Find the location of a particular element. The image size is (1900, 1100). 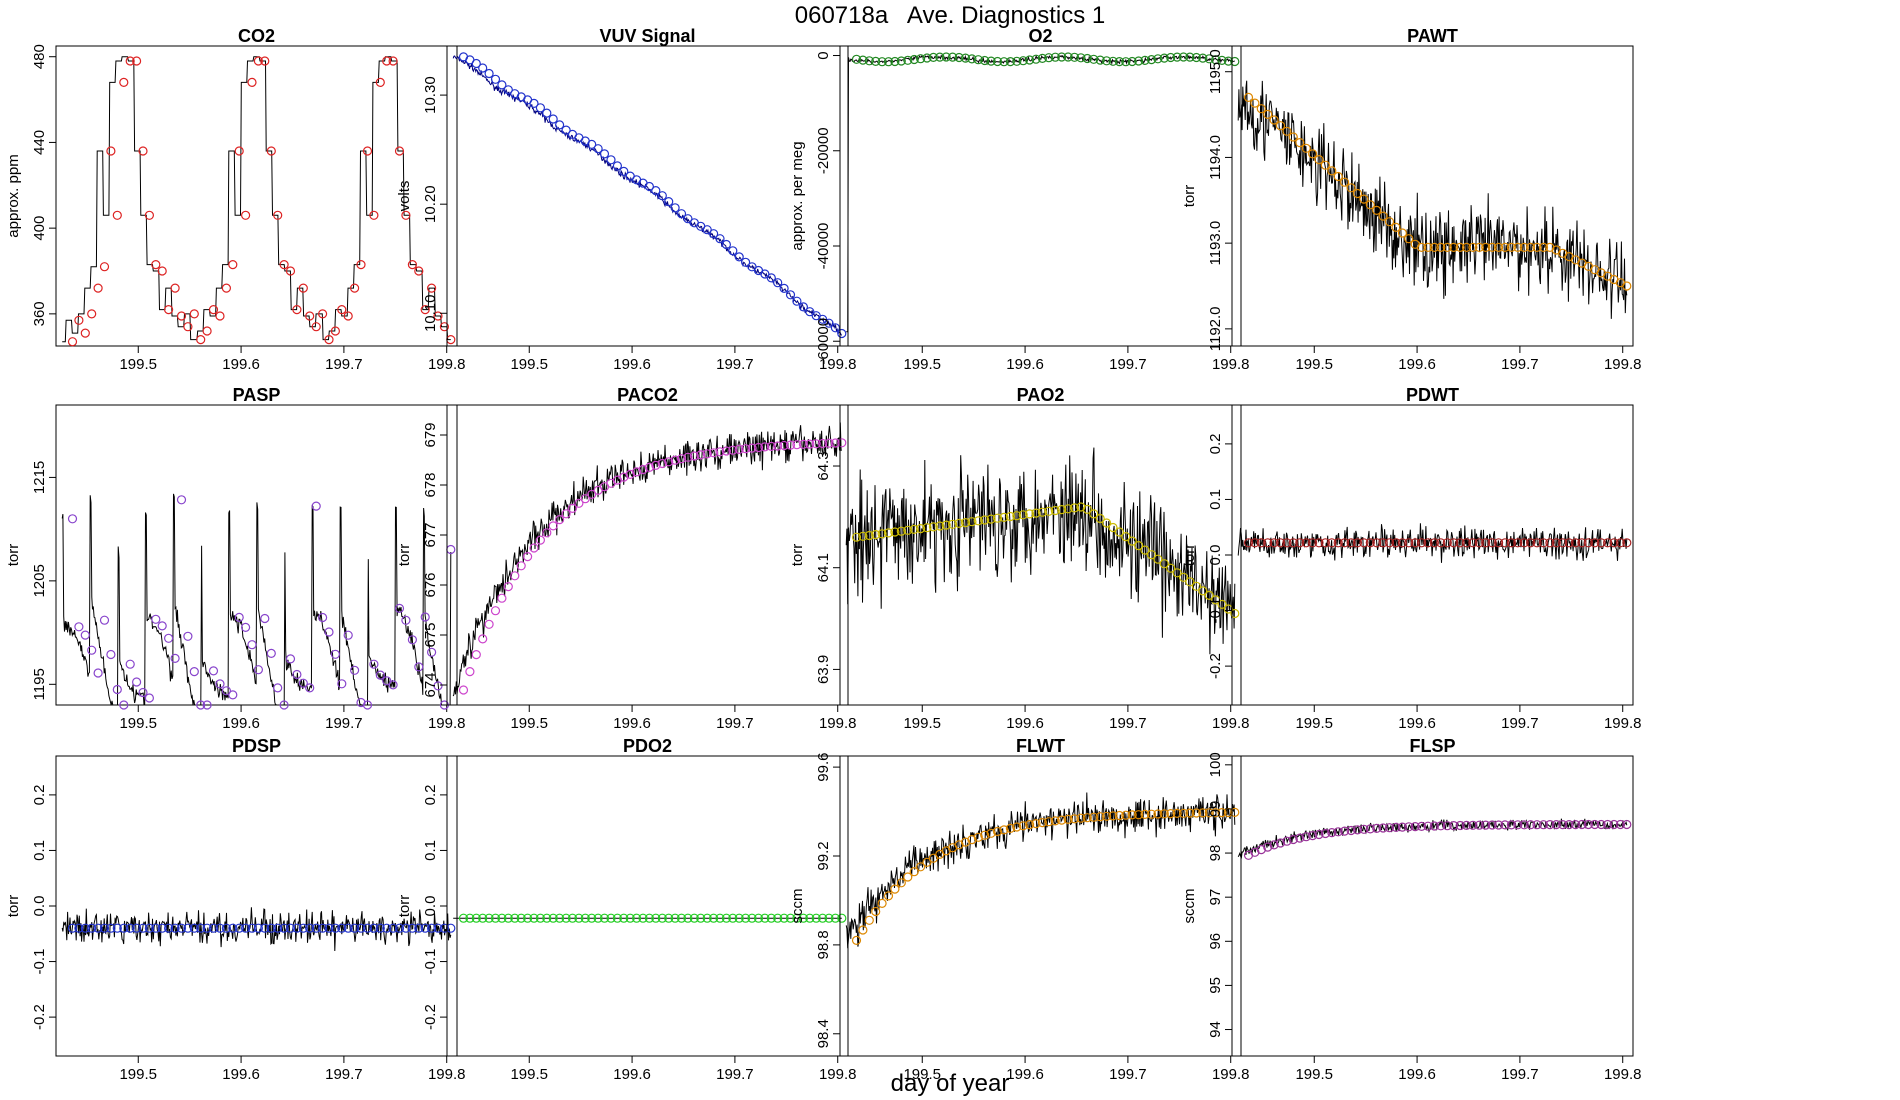

plot-frame is located at coordinates (647, 906).